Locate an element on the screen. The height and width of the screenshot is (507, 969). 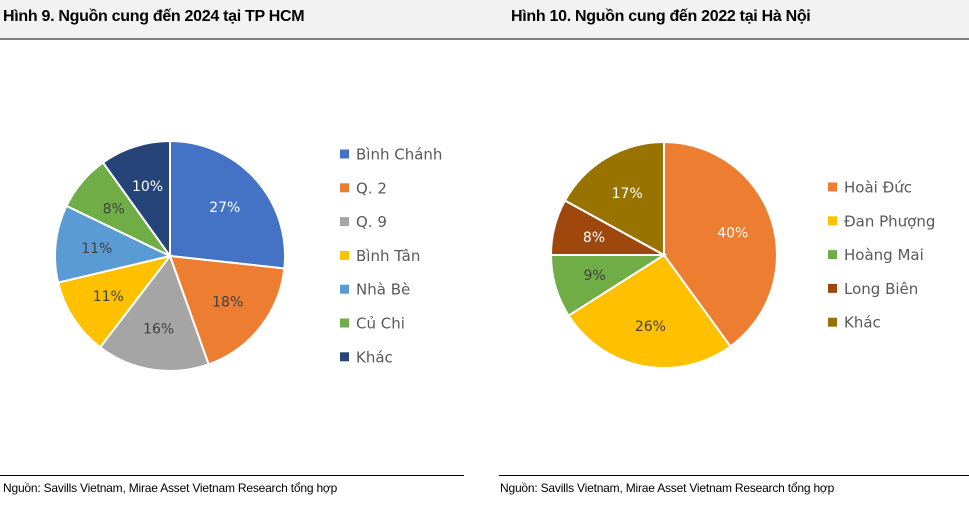
legend-label: Q. 9 is located at coordinates (371, 222).